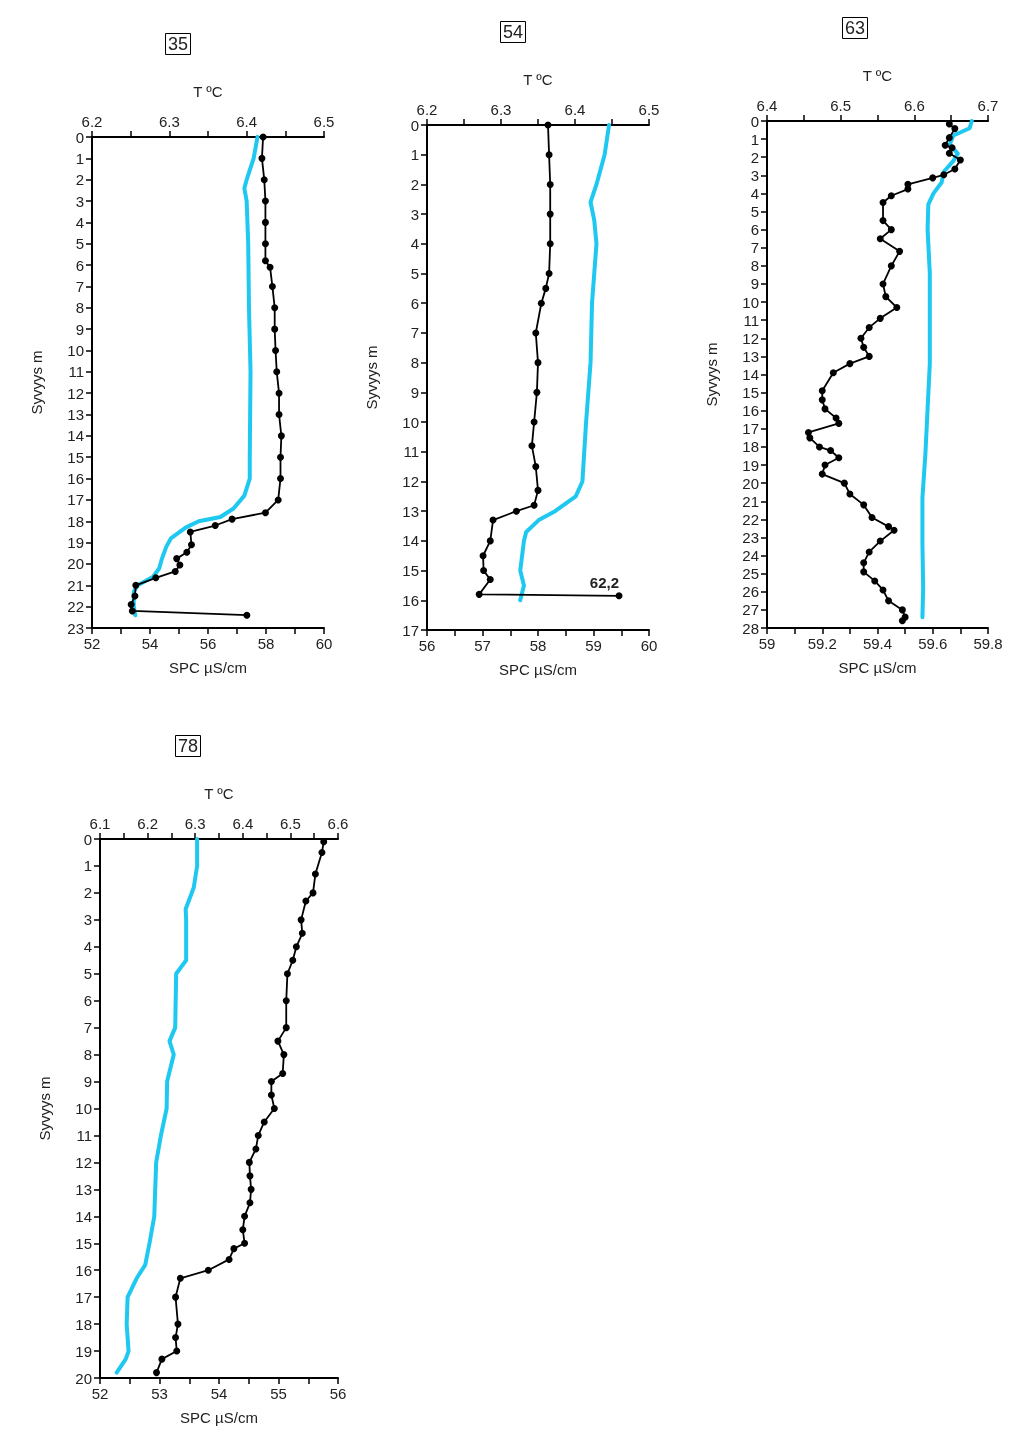 This screenshot has height=1447, width=1019. What do you see at coordinates (750, 411) in the screenshot?
I see `y-tick-label: 16` at bounding box center [750, 411].